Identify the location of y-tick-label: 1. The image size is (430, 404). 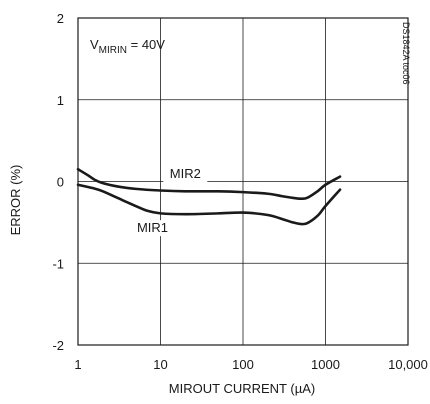
(60, 100).